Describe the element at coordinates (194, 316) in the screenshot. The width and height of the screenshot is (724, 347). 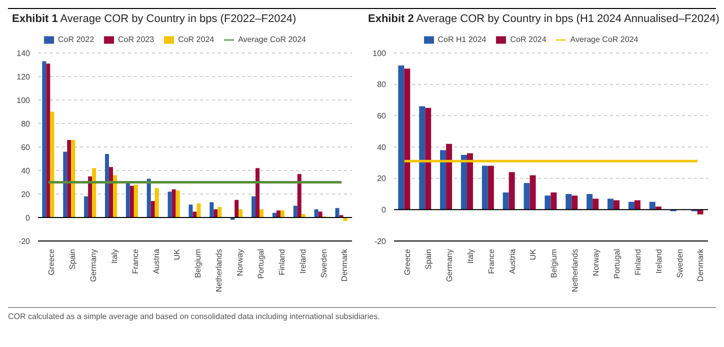
I see `text: COR calculated as a simple average and based on consolidated data including international subsidiaries.` at that location.